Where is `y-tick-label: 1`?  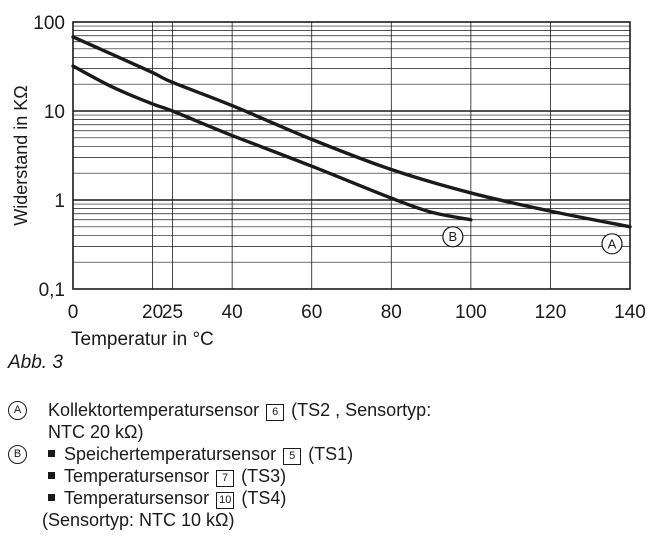 y-tick-label: 1 is located at coordinates (59, 201).